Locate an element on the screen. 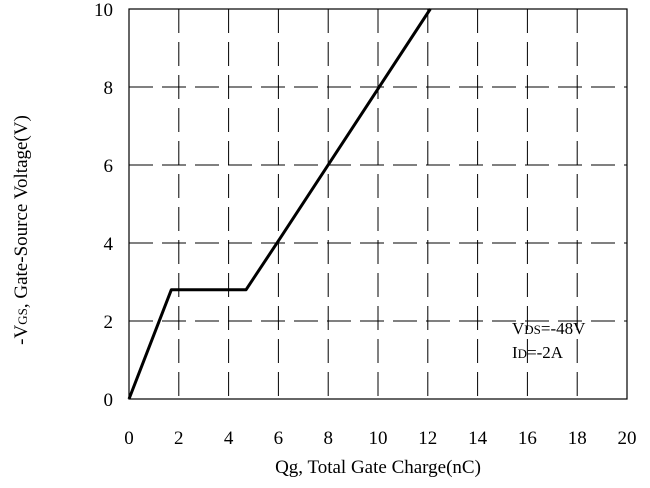  x-tick-label: 16 is located at coordinates (527, 438).